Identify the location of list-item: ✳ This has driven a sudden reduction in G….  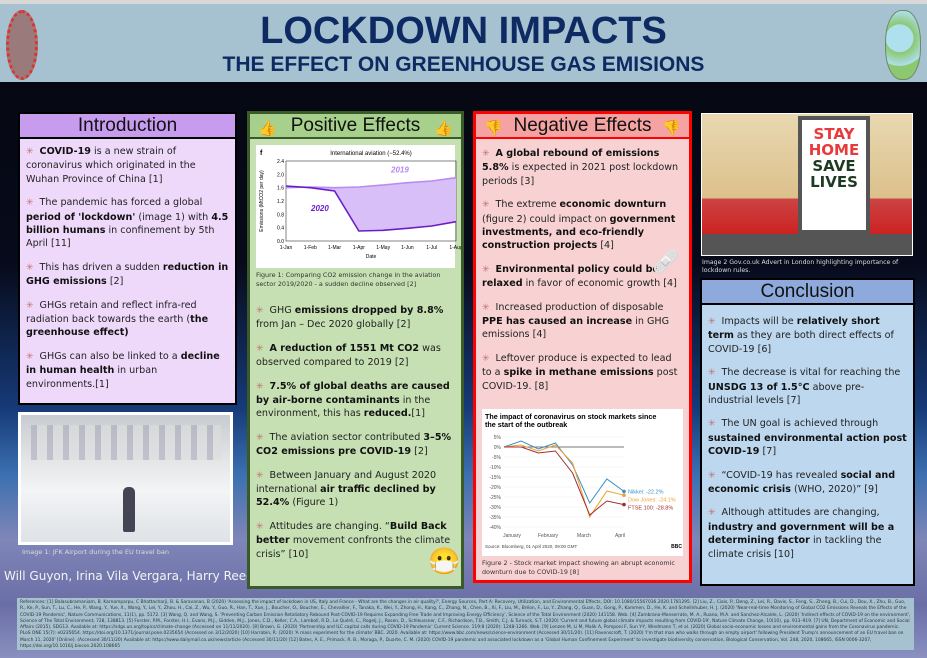
(127, 275).